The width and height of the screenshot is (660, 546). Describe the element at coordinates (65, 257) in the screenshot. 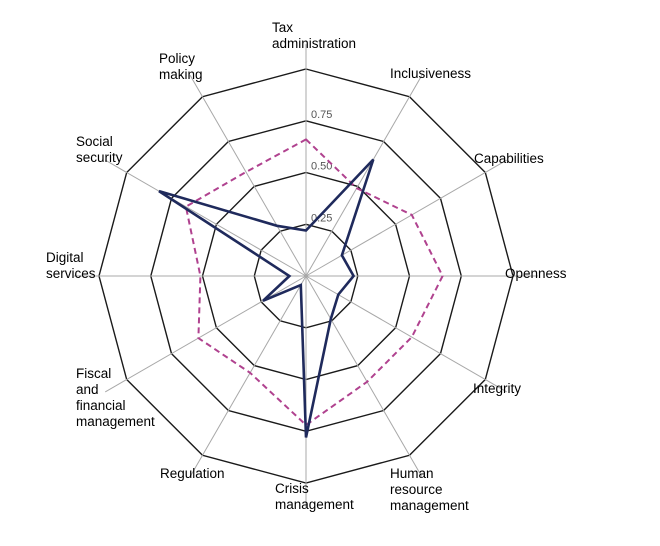

I see `category-label-line: Digital` at that location.